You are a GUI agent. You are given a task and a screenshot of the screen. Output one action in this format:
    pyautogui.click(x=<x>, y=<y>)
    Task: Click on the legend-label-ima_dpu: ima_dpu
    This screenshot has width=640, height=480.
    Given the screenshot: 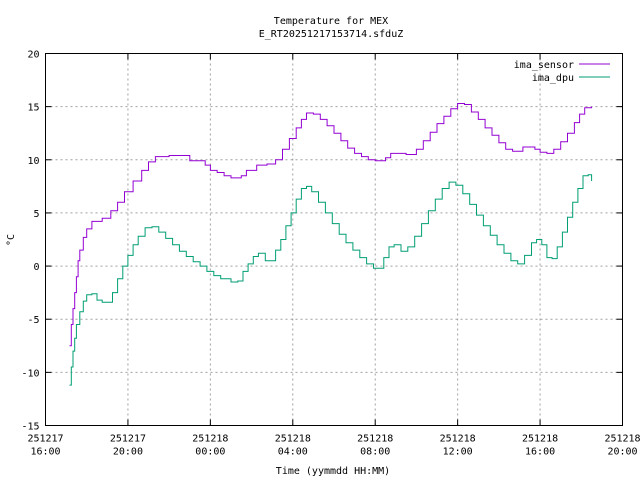 What is the action you would take?
    pyautogui.click(x=553, y=78)
    